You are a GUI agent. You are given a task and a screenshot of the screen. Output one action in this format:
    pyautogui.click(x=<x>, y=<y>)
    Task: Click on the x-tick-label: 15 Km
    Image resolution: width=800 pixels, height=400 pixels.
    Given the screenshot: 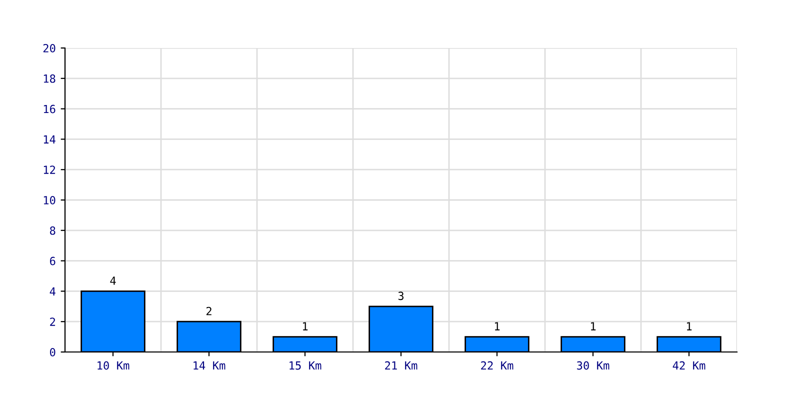 What is the action you would take?
    pyautogui.click(x=306, y=365)
    